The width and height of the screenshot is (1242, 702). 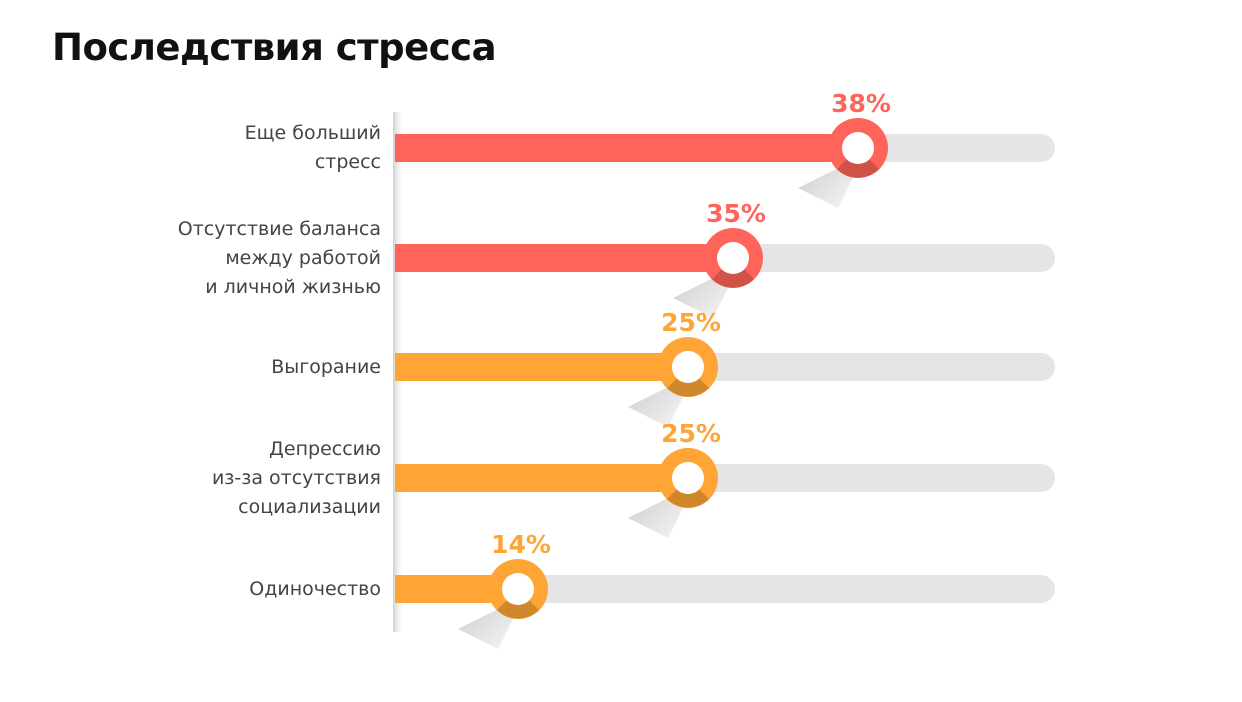 I want to click on data-label: 38%, so click(x=861, y=103).